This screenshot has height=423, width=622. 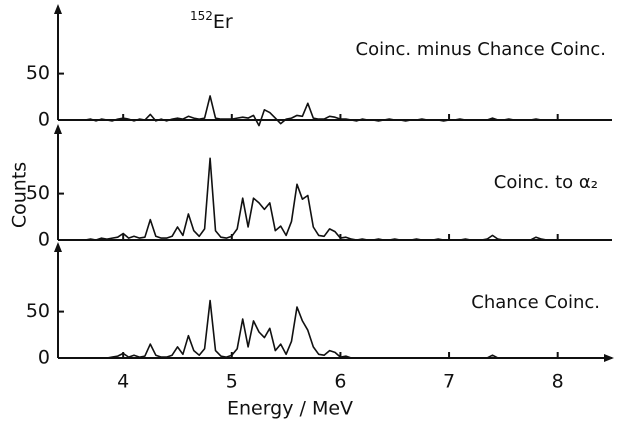 What do you see at coordinates (609, 358) in the screenshot?
I see `x-axis-arrow` at bounding box center [609, 358].